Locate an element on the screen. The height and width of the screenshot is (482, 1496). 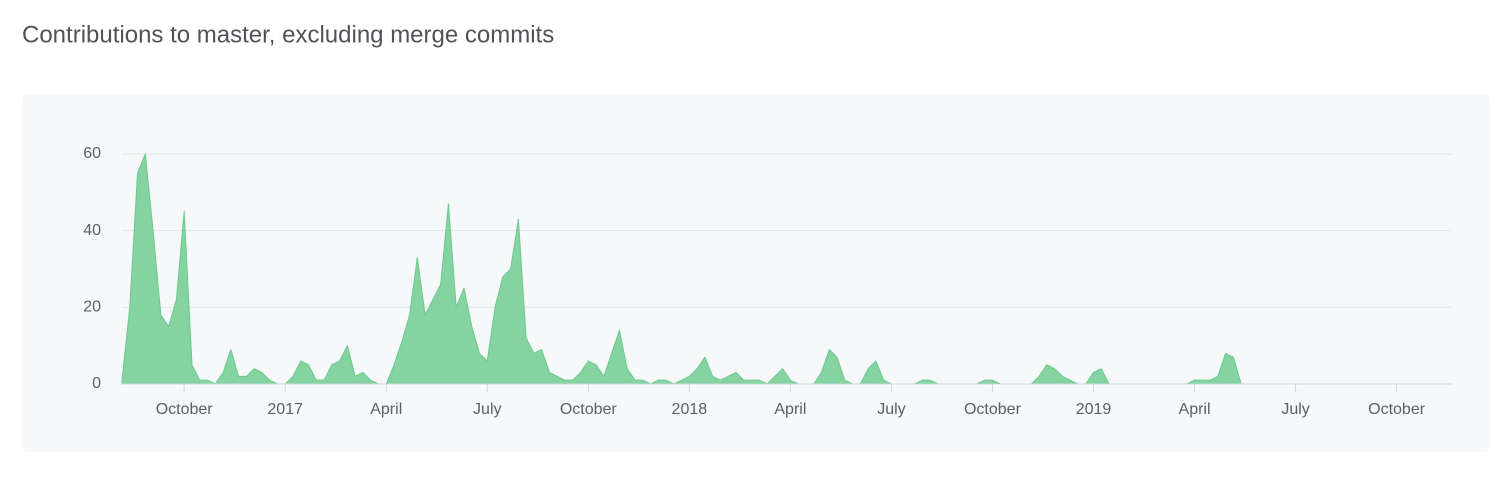
y-tick-label: 0 is located at coordinates (96, 383).